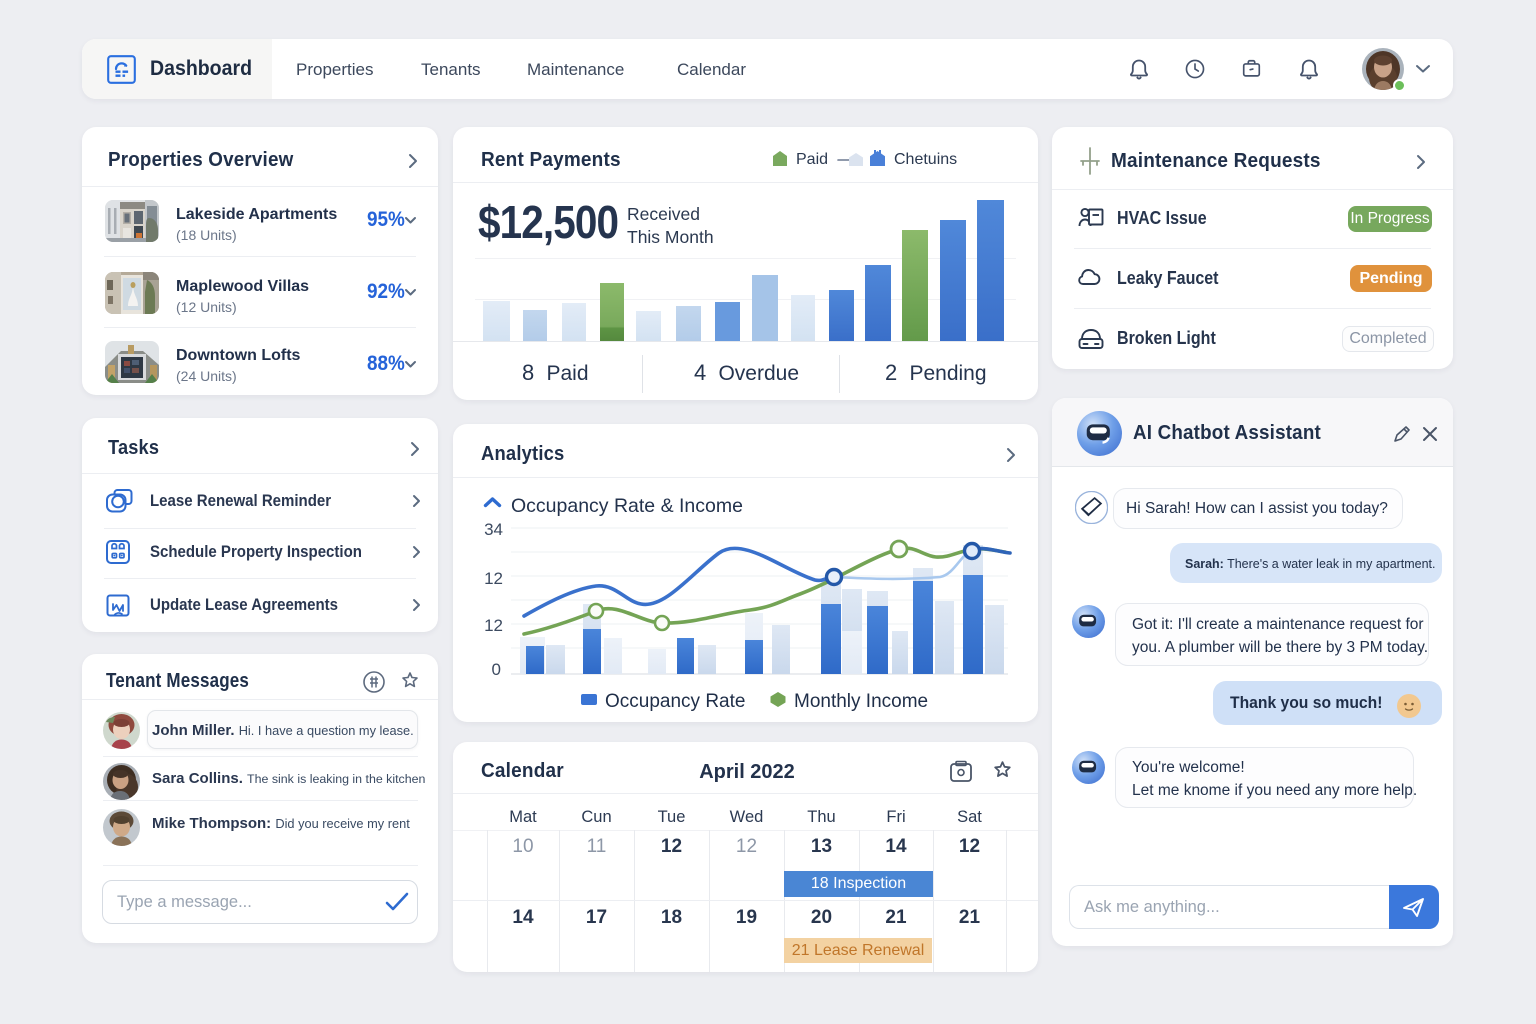  Describe the element at coordinates (493, 529) in the screenshot. I see `svg-text: 34` at that location.